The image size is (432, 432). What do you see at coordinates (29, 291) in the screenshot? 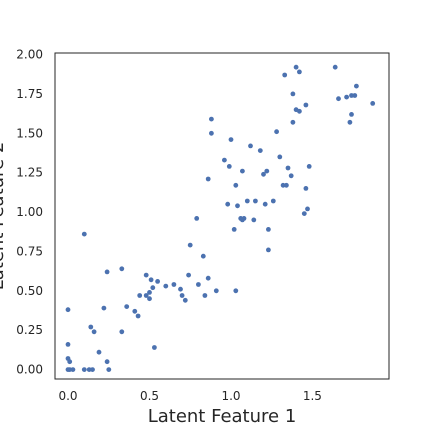
I see `y-tick-label: 0.50` at bounding box center [29, 291].